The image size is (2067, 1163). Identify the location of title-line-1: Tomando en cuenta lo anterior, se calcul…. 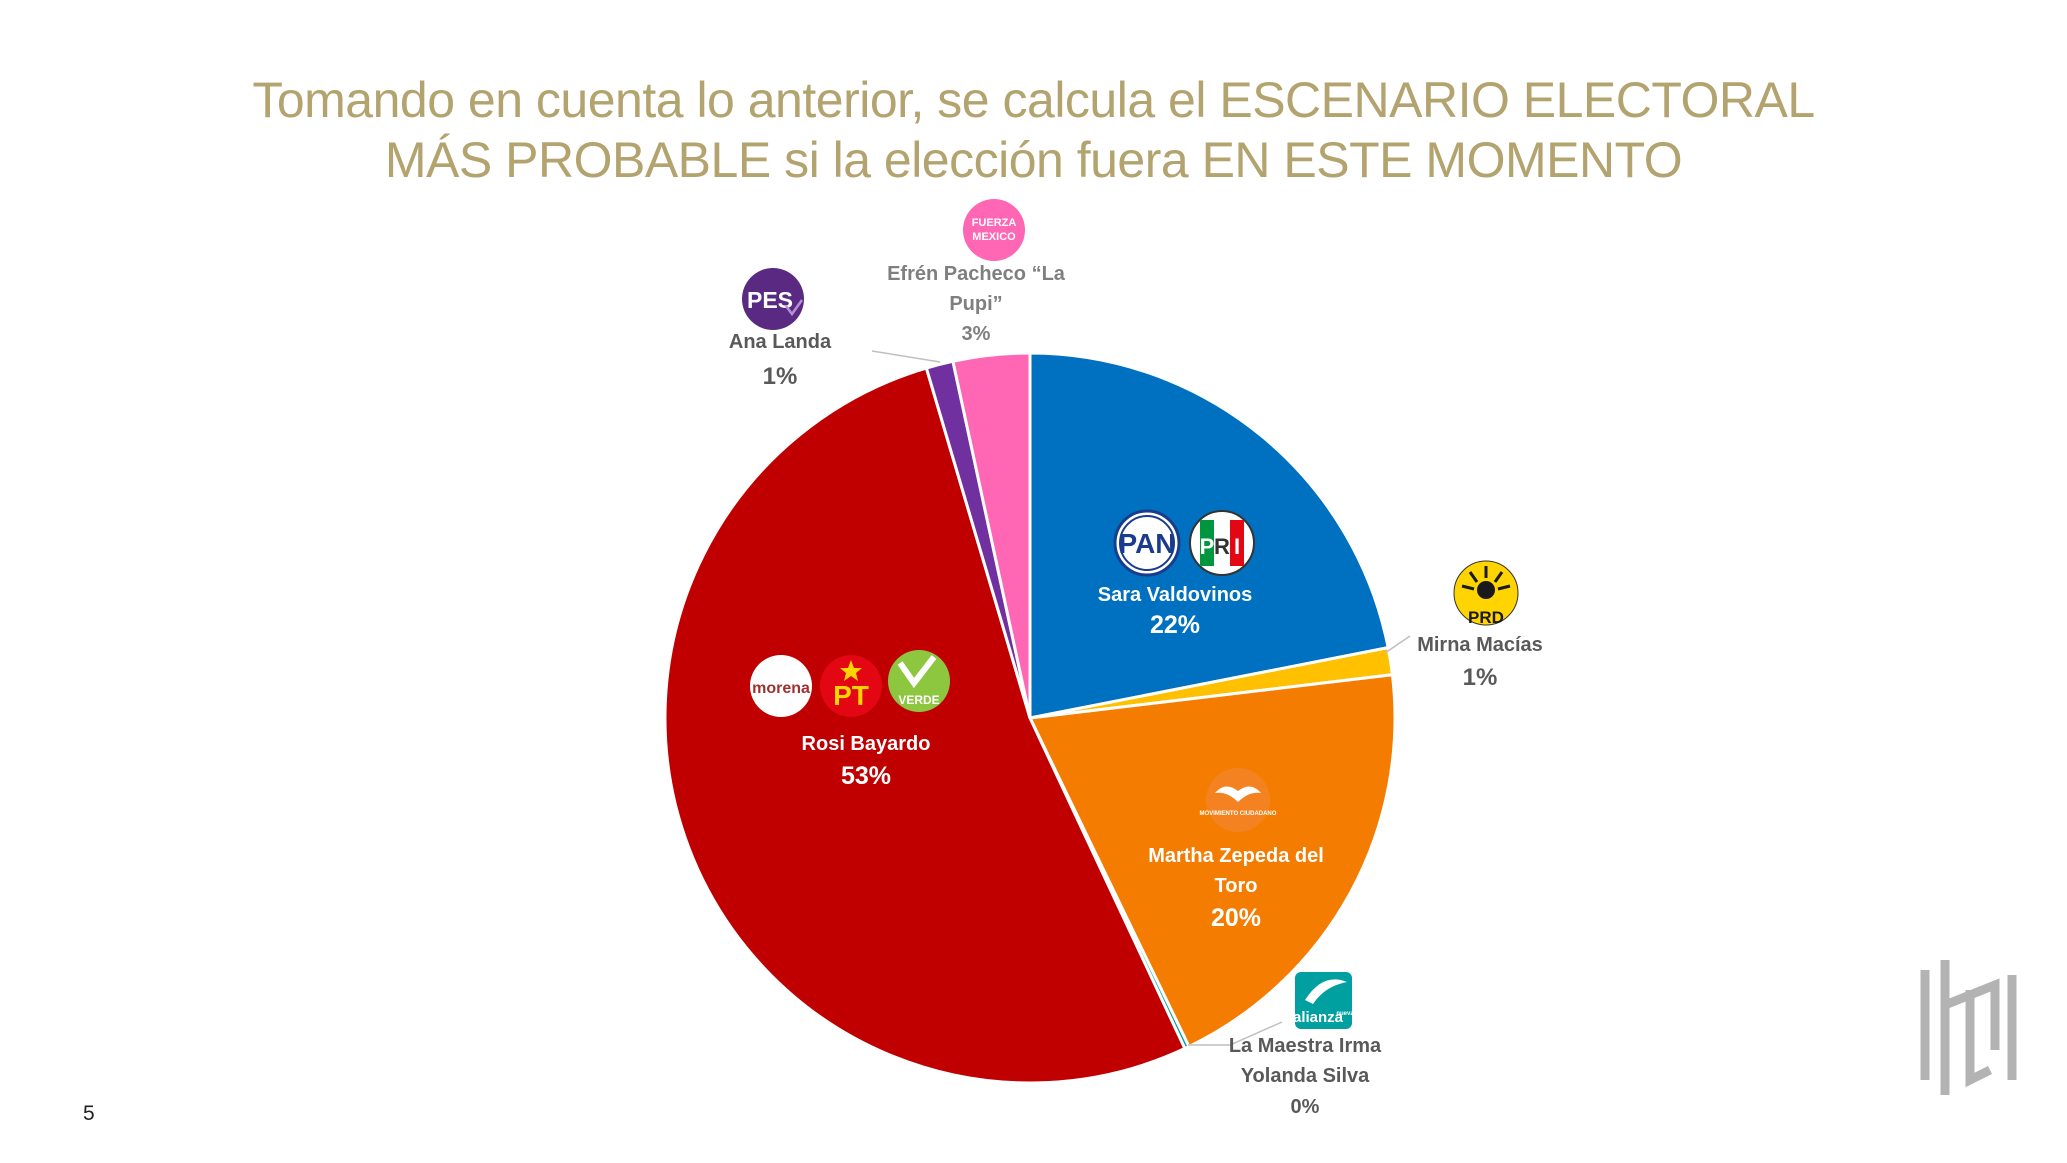
(1033, 100).